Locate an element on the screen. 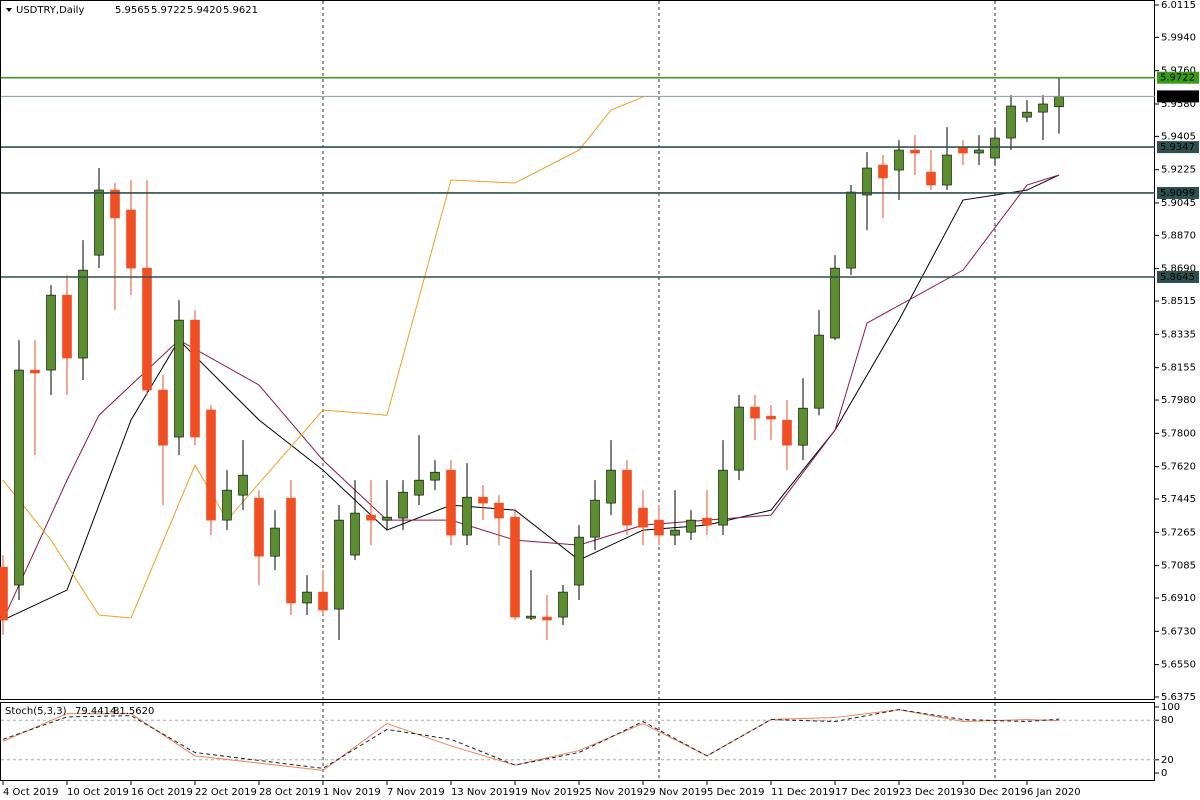  stoch-value: 79.4414 is located at coordinates (95, 711).